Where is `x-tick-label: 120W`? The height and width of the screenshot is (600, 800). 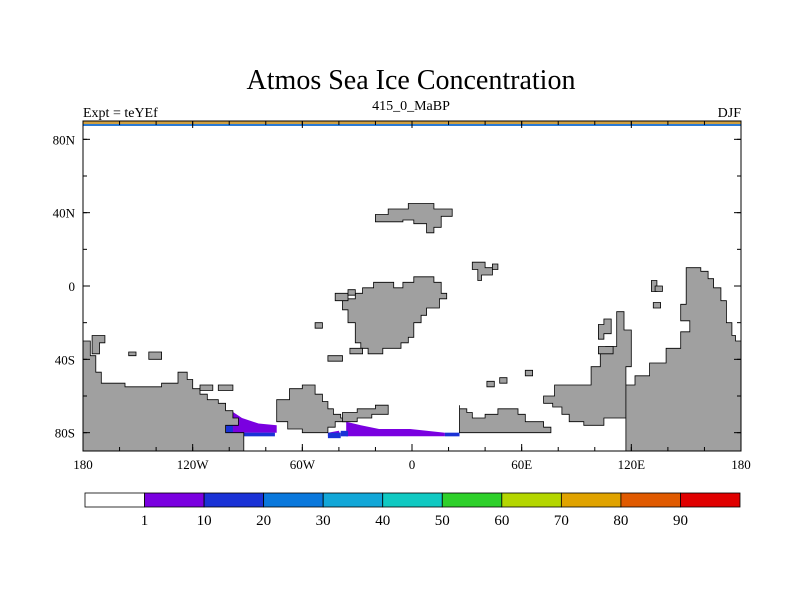 x-tick-label: 120W is located at coordinates (193, 464).